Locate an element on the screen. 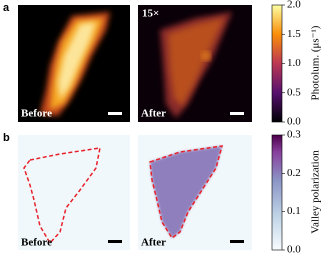 Image resolution: width=325 pixels, height=260 pixels. panel-label: b is located at coordinates (6, 138).